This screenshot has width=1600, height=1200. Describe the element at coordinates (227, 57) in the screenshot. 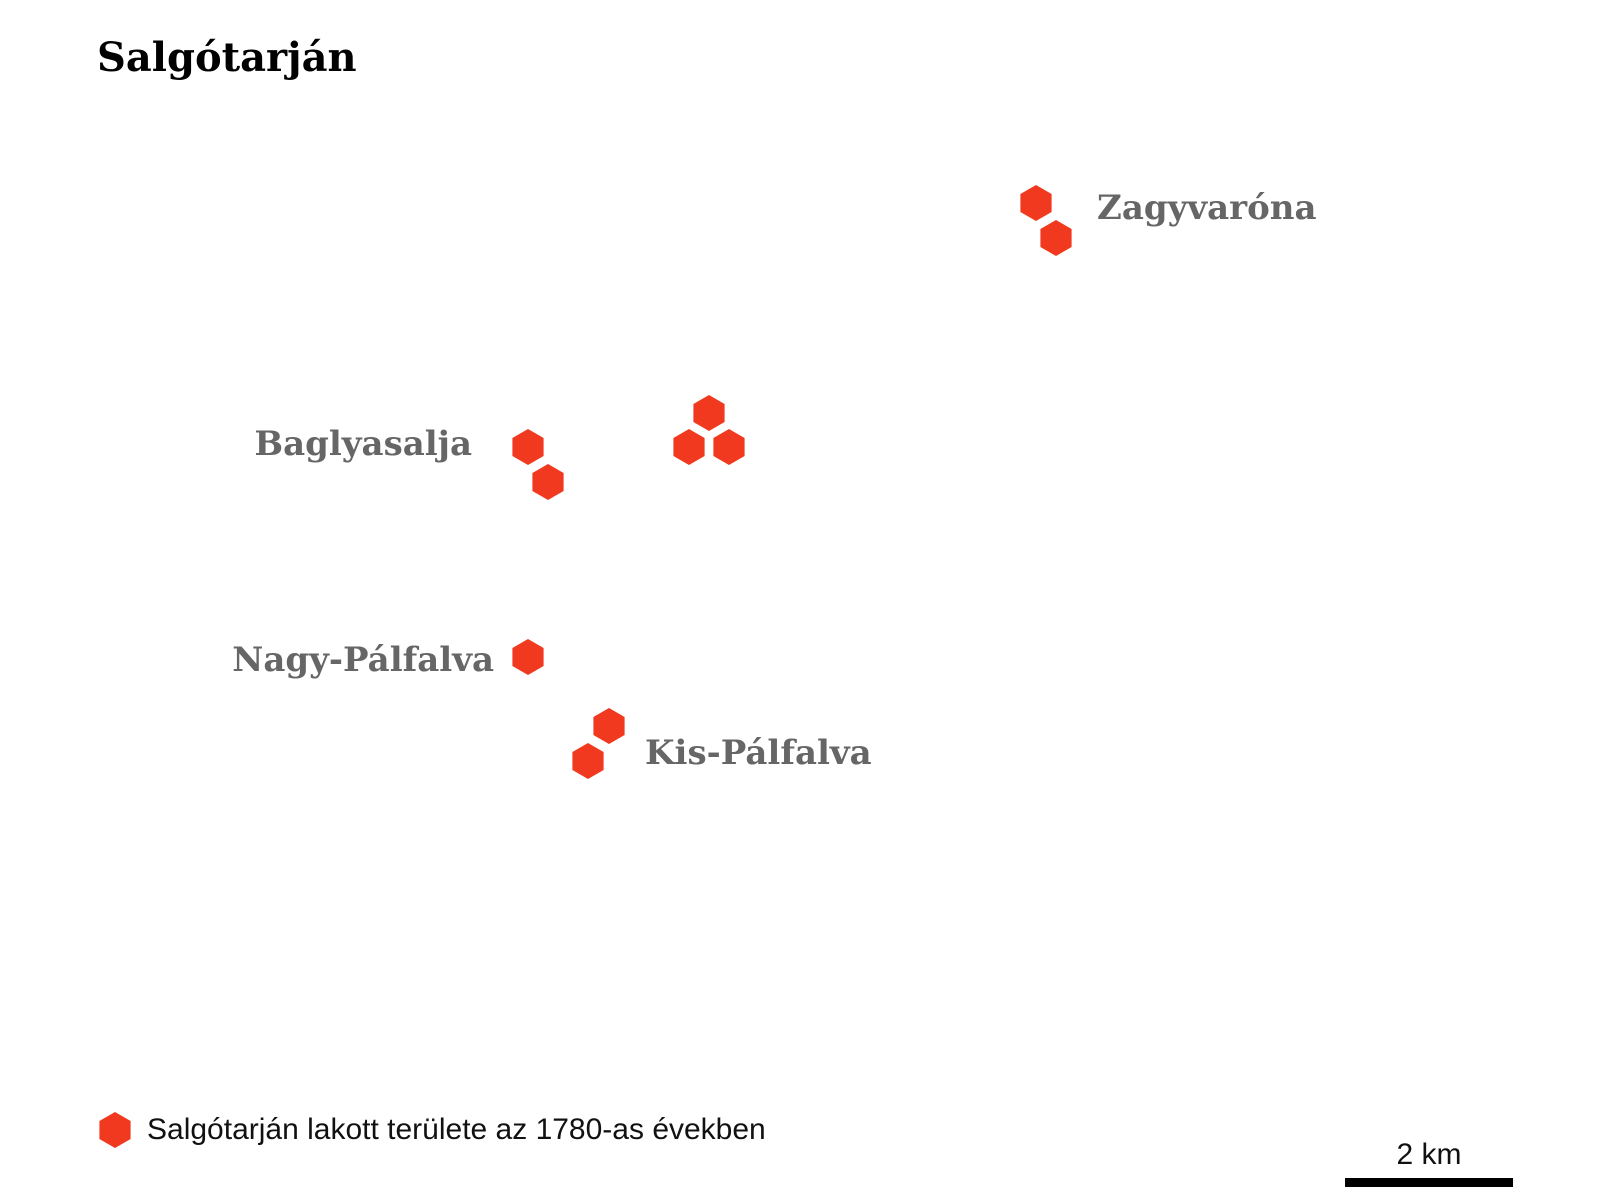

I see `map-title: Salgótarján` at that location.